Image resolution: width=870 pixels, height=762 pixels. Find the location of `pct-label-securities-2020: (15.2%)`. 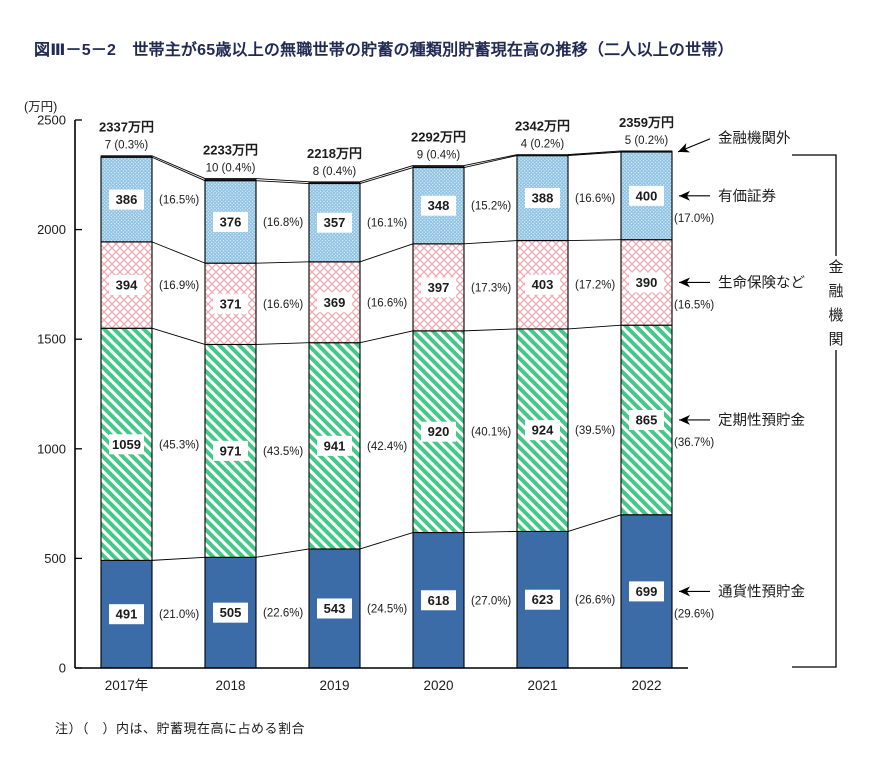

pct-label-securities-2020: (15.2%) is located at coordinates (491, 207).